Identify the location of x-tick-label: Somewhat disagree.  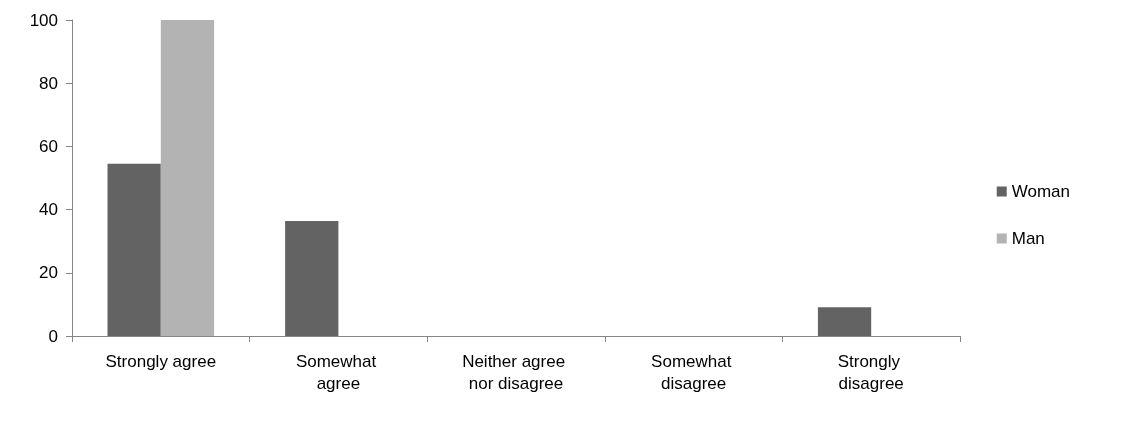
(694, 372).